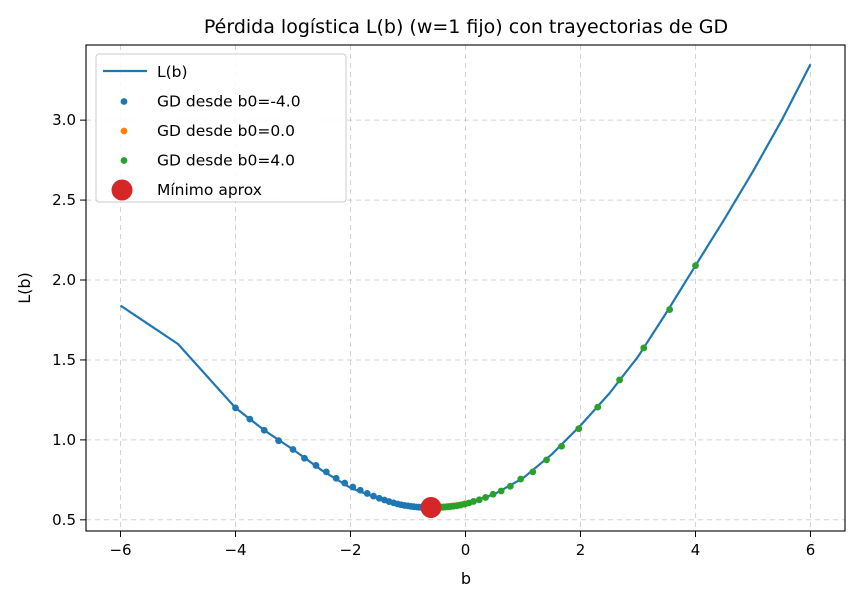 Image resolution: width=859 pixels, height=603 pixels. I want to click on legend-label: L(b), so click(172, 72).